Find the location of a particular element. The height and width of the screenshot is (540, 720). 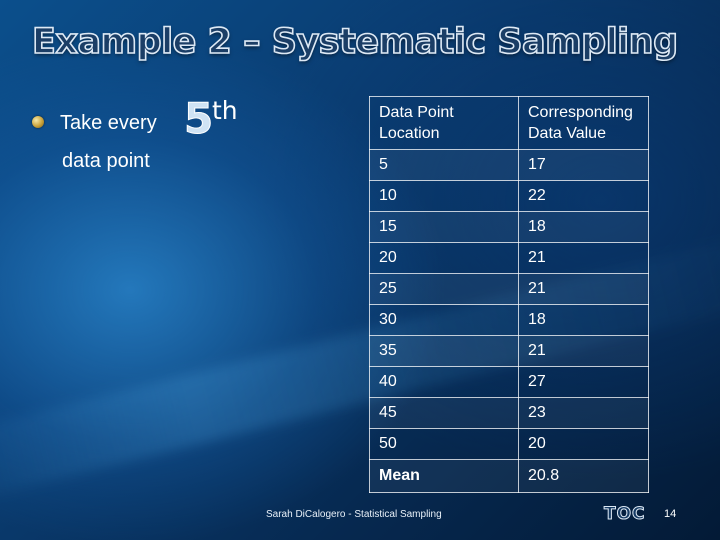

table-row: 10 22 is located at coordinates (509, 196).